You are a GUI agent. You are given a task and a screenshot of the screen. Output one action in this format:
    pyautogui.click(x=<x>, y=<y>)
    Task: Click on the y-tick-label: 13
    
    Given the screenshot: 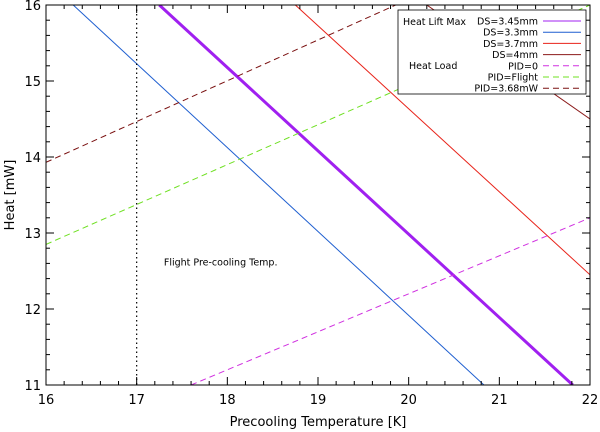 What is the action you would take?
    pyautogui.click(x=32, y=234)
    